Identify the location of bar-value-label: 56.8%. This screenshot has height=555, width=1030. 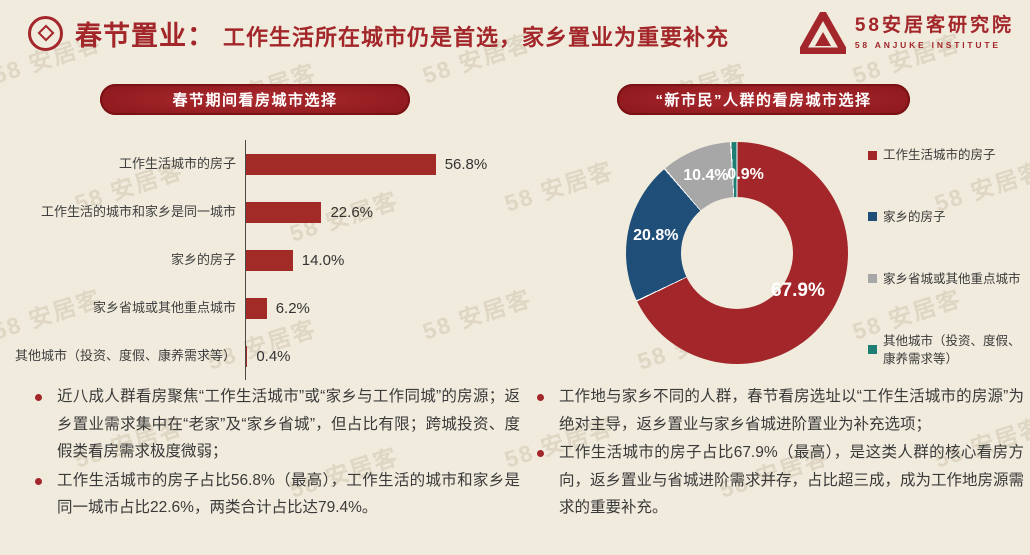
(466, 164).